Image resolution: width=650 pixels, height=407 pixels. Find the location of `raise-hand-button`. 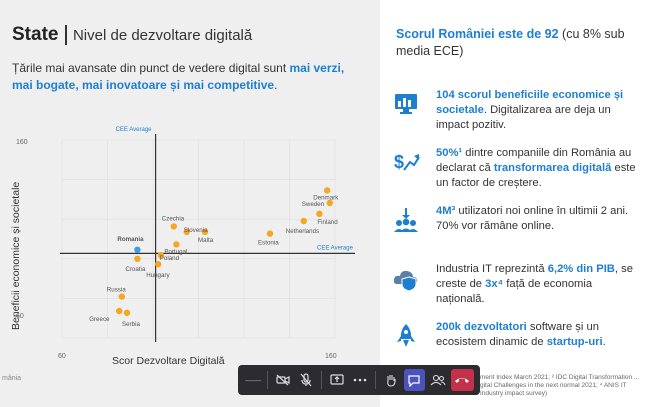

raise-hand-button is located at coordinates (391, 380).